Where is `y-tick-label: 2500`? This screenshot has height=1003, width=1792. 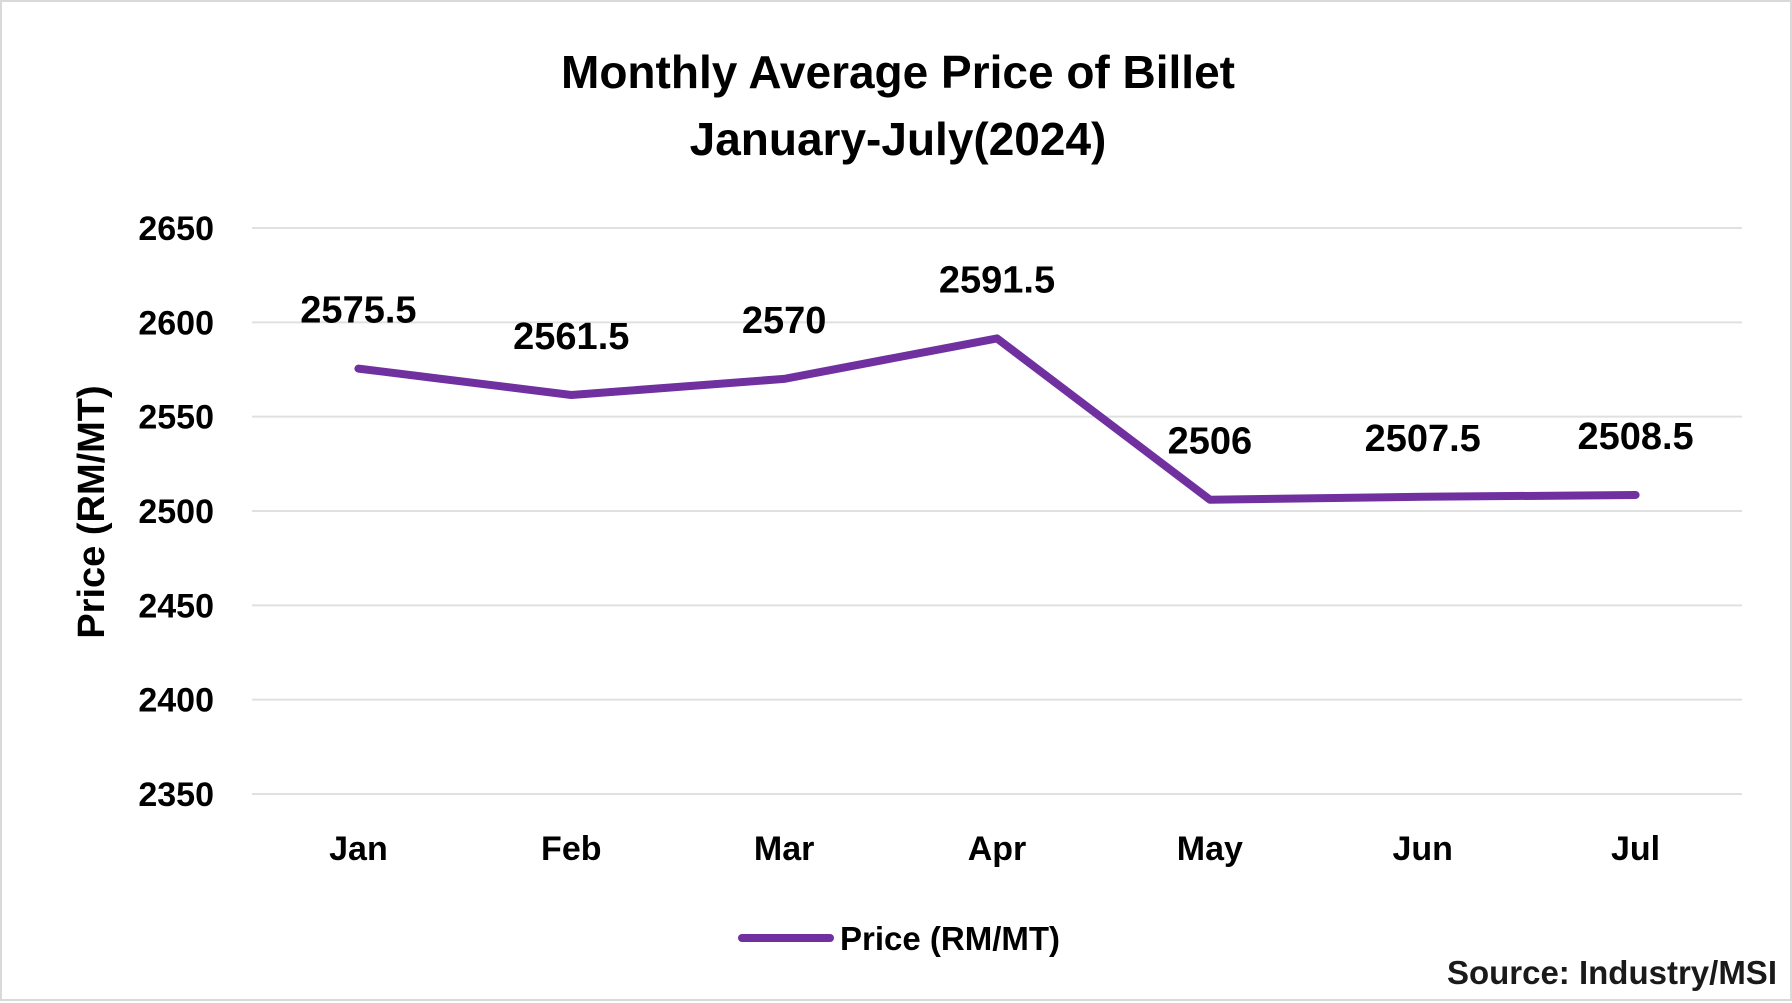
y-tick-label: 2500 is located at coordinates (176, 512).